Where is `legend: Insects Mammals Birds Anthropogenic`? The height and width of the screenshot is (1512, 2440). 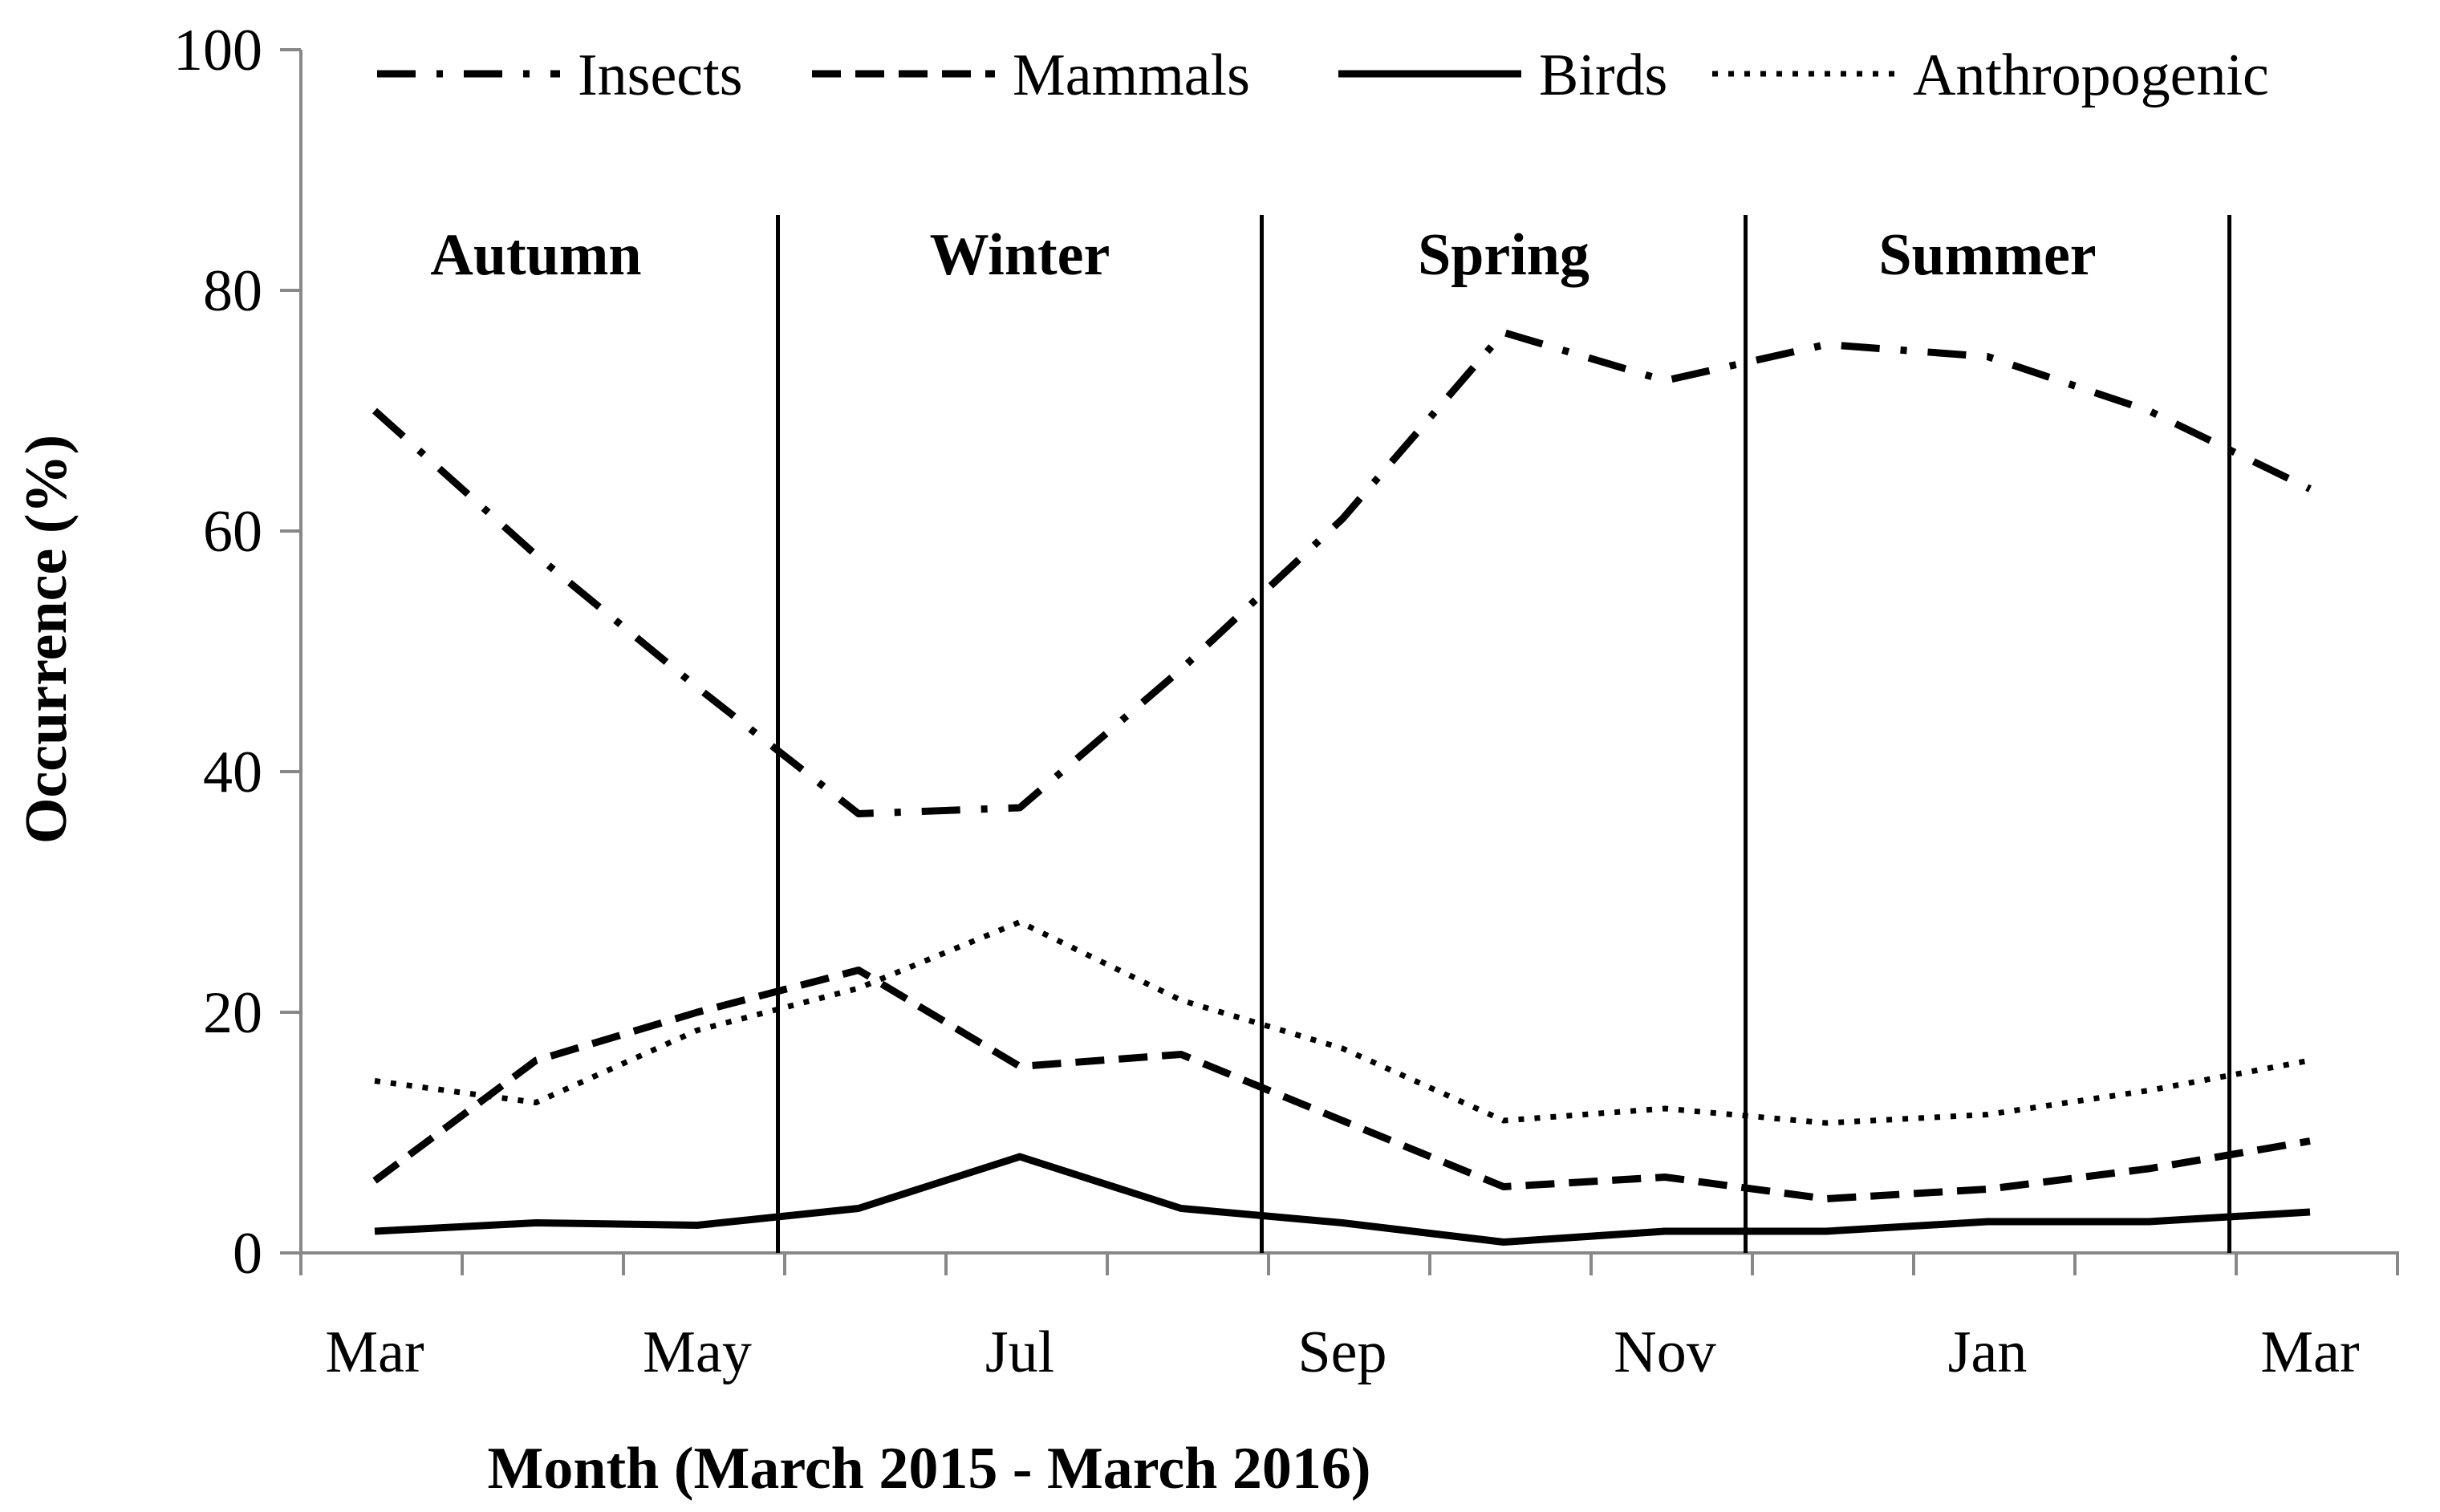 legend: Insects Mammals Birds Anthropogenic is located at coordinates (1323, 75).